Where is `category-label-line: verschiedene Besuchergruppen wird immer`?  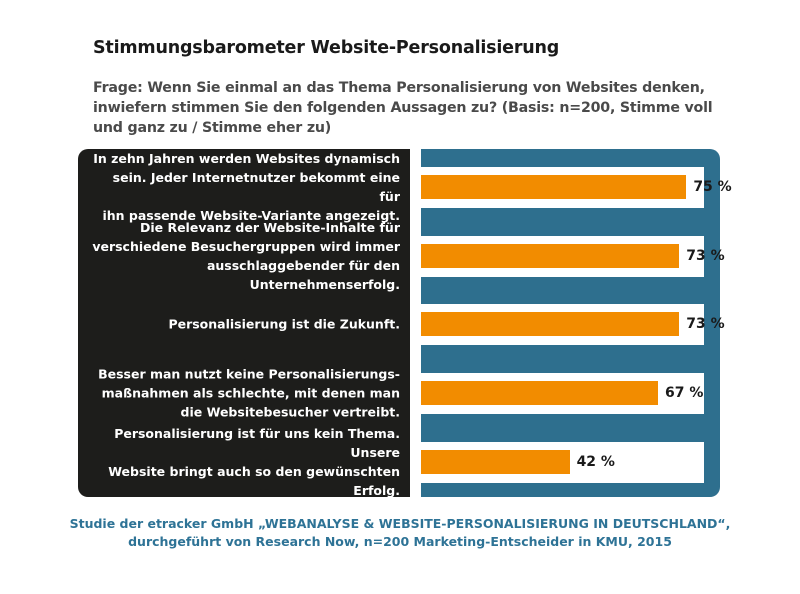 category-label-line: verschiedene Besuchergruppen wird immer is located at coordinates (246, 246).